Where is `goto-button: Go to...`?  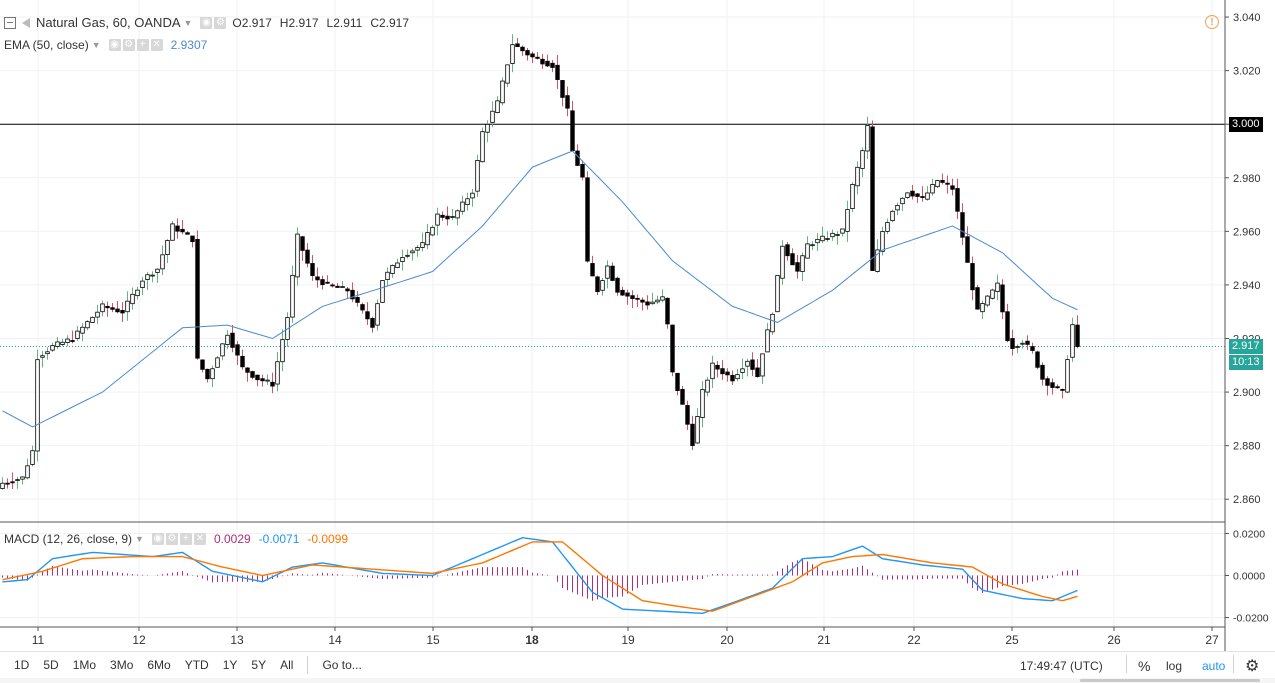
goto-button: Go to... is located at coordinates (342, 665).